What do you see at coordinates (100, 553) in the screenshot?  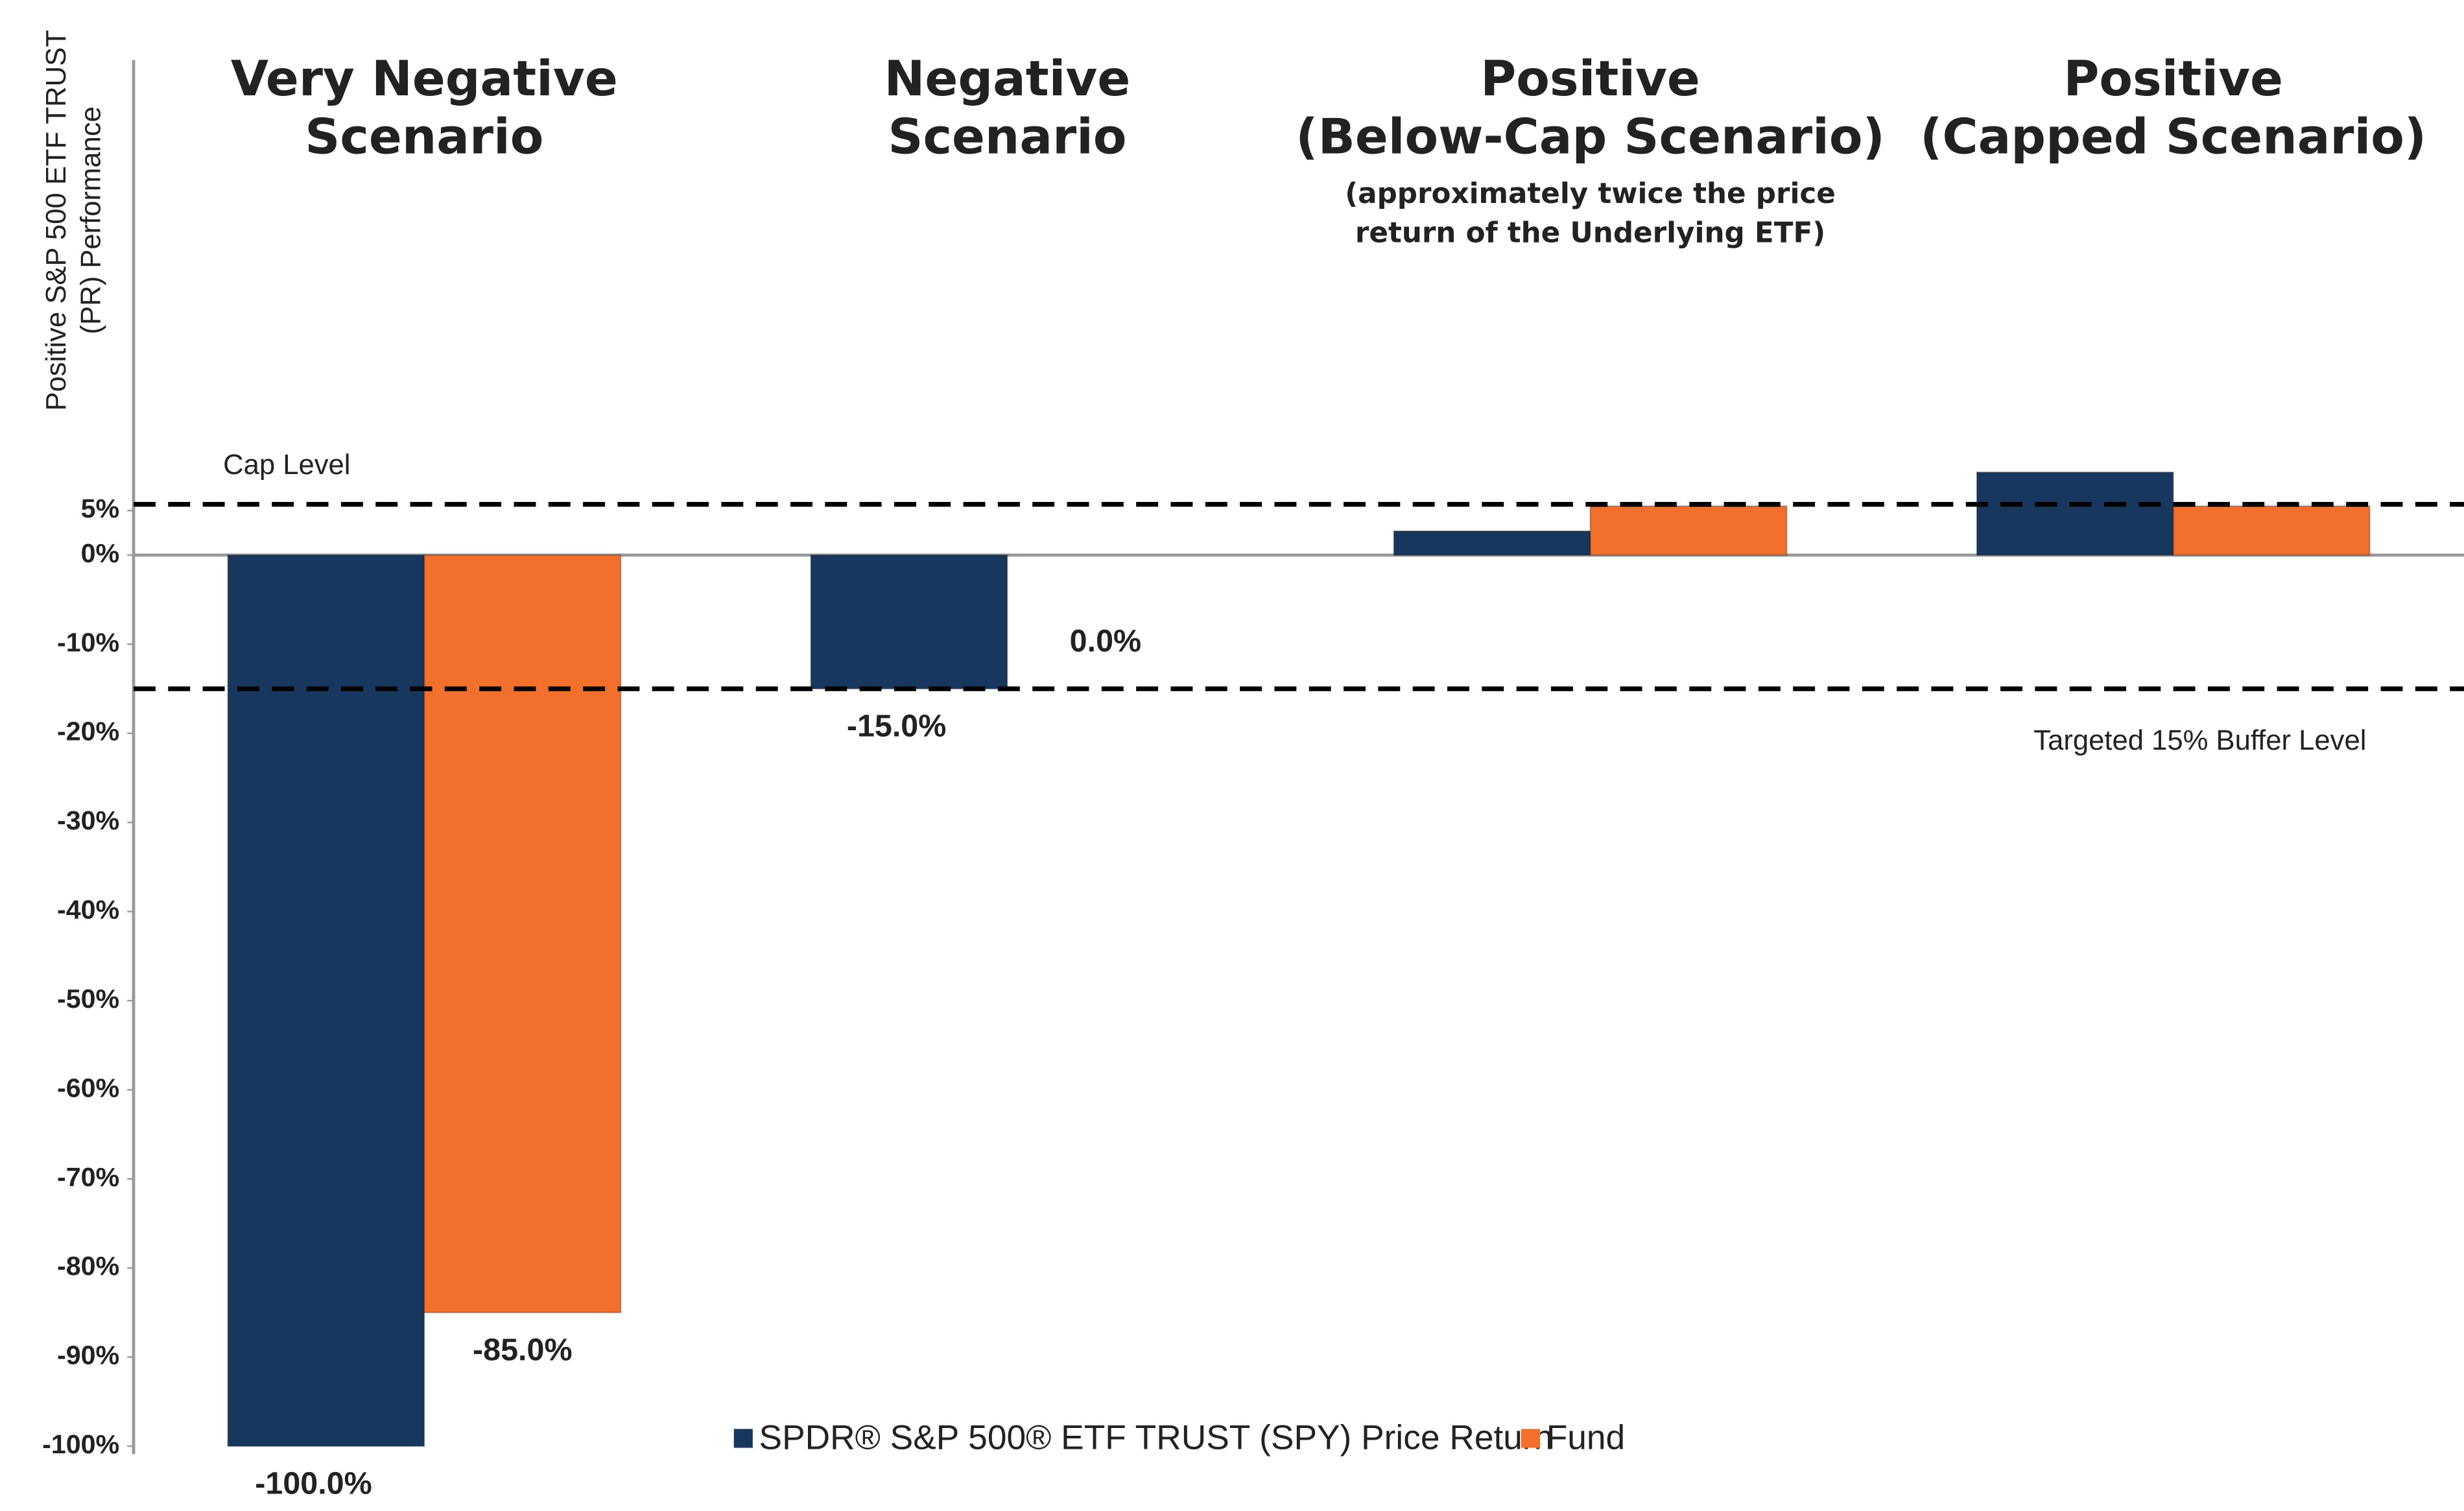 I see `y-tick-label: 0%` at bounding box center [100, 553].